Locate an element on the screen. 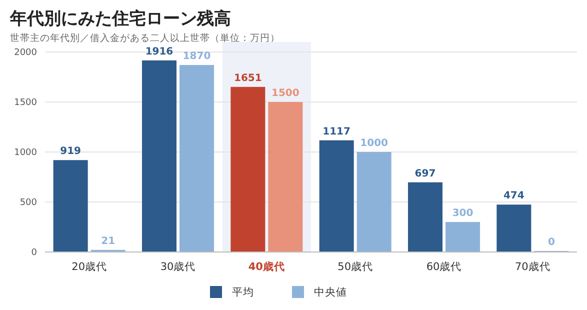 This screenshot has width=587, height=310. y-tick-label: 0 is located at coordinates (34, 253).